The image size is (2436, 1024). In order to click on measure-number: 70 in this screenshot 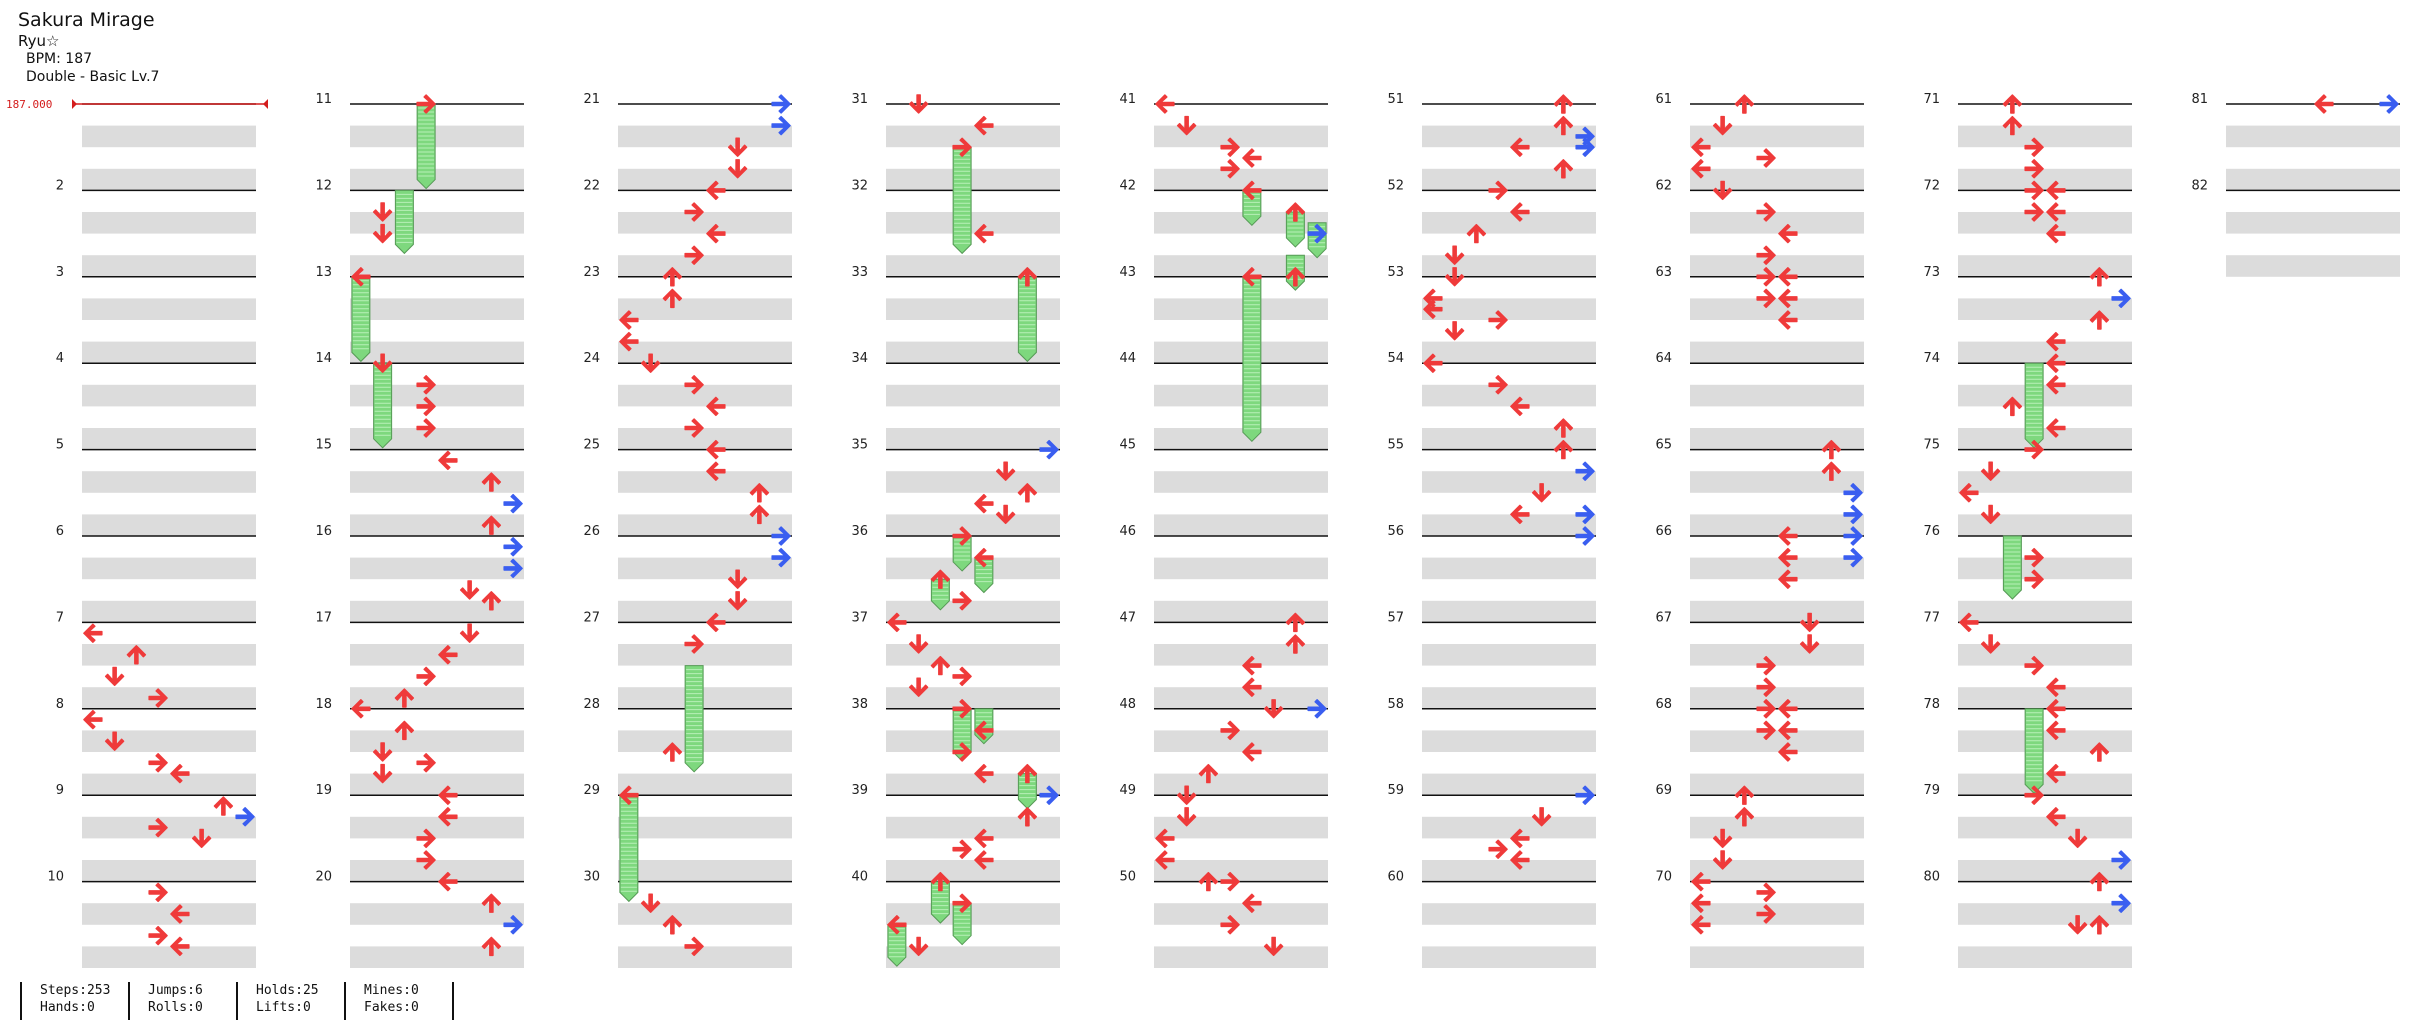, I will do `click(1663, 877)`.